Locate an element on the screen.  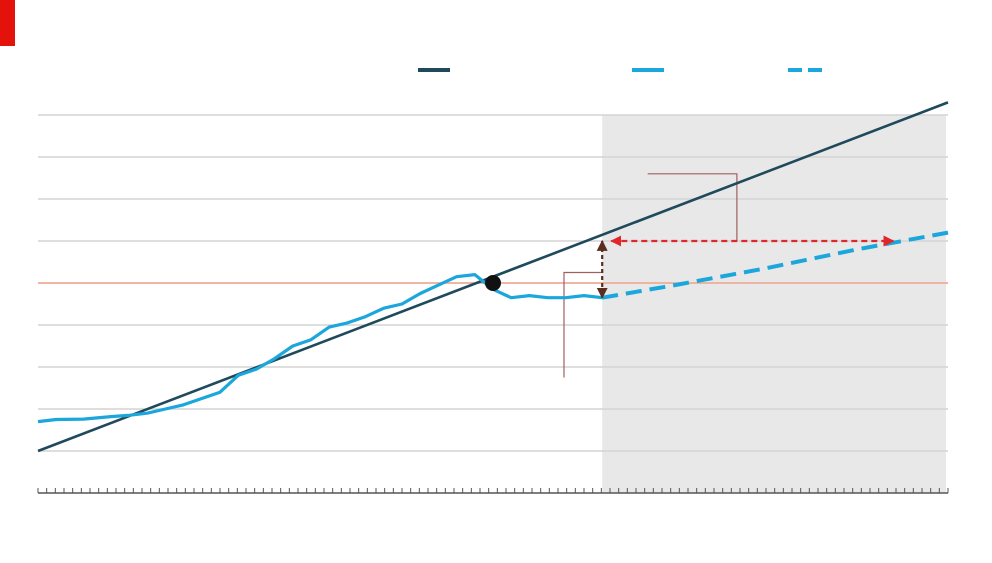
x-axis is located at coordinates (493, 491).